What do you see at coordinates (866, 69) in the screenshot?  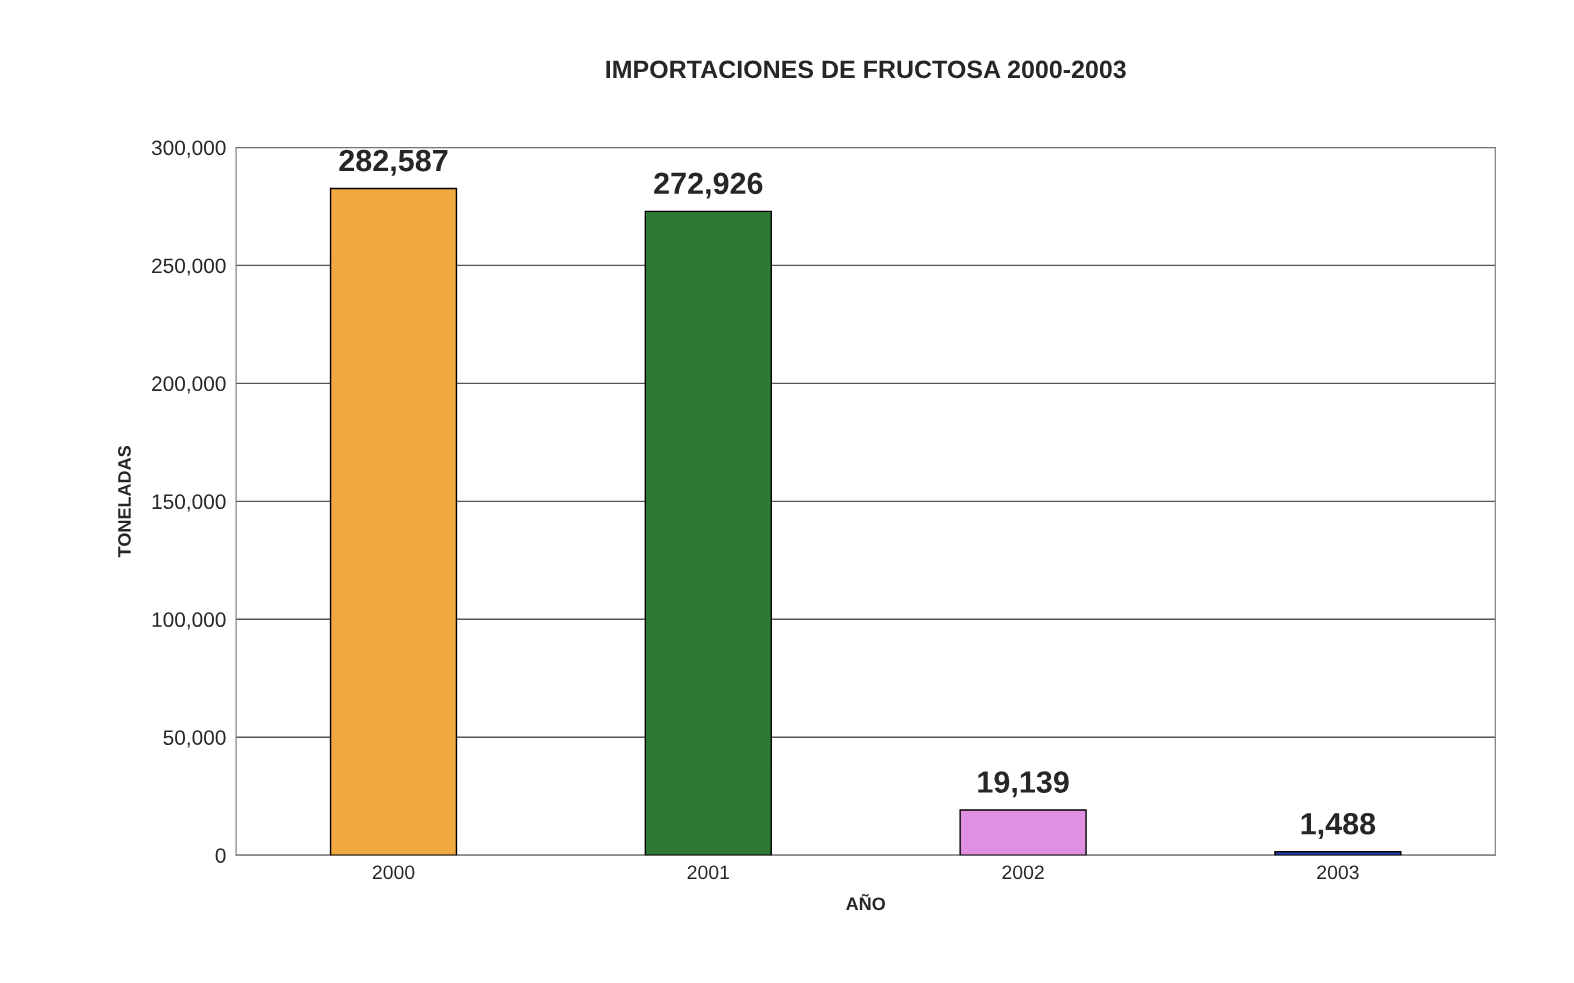 I see `chart-title: IMPORTACIONES DE FRUCTOSA 2000-2003` at bounding box center [866, 69].